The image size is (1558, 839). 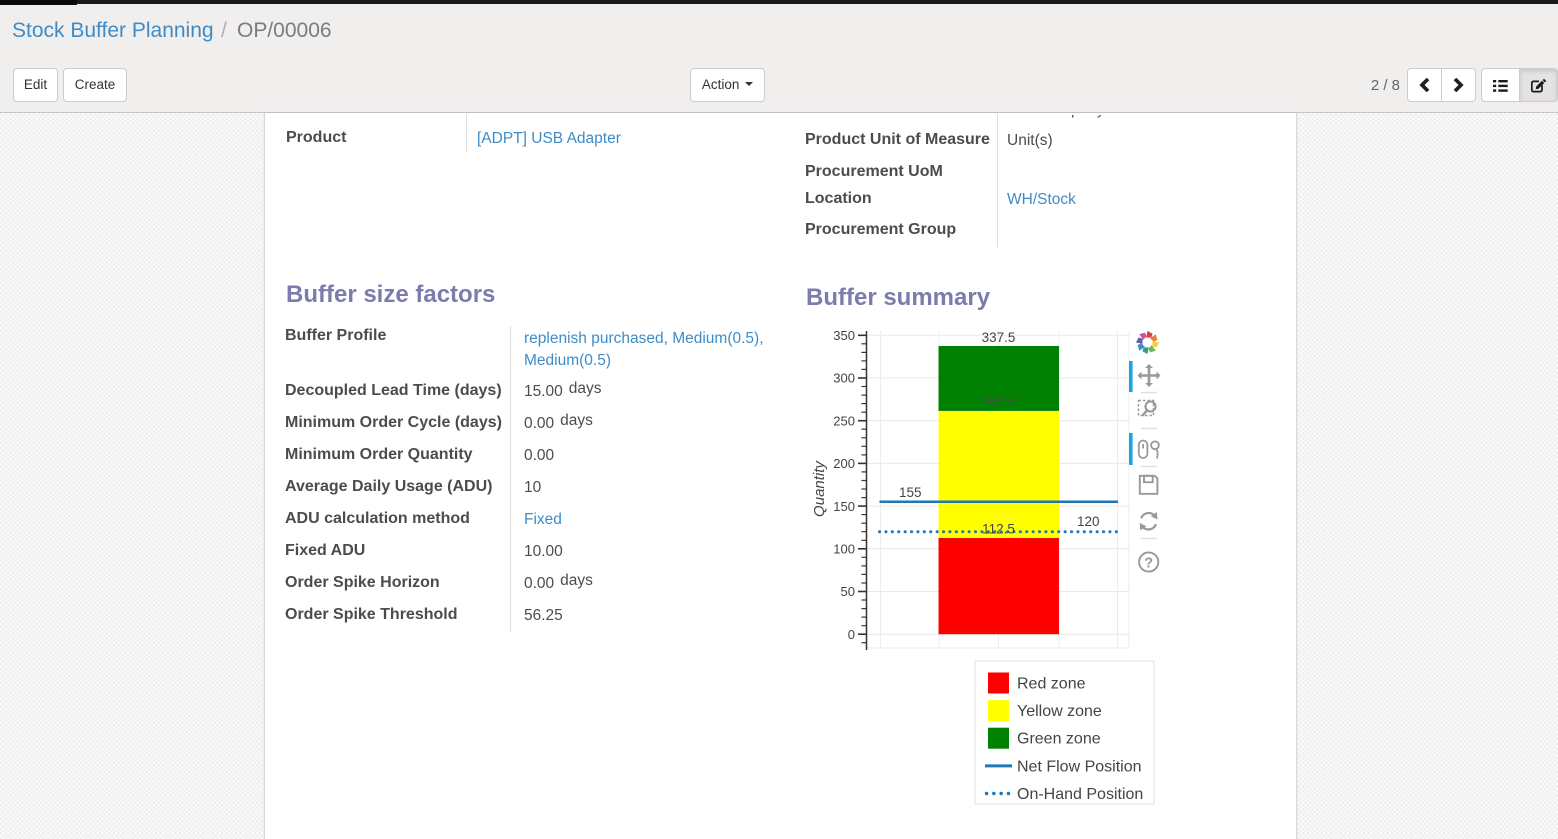 I want to click on svg-text: 100, so click(x=844, y=549).